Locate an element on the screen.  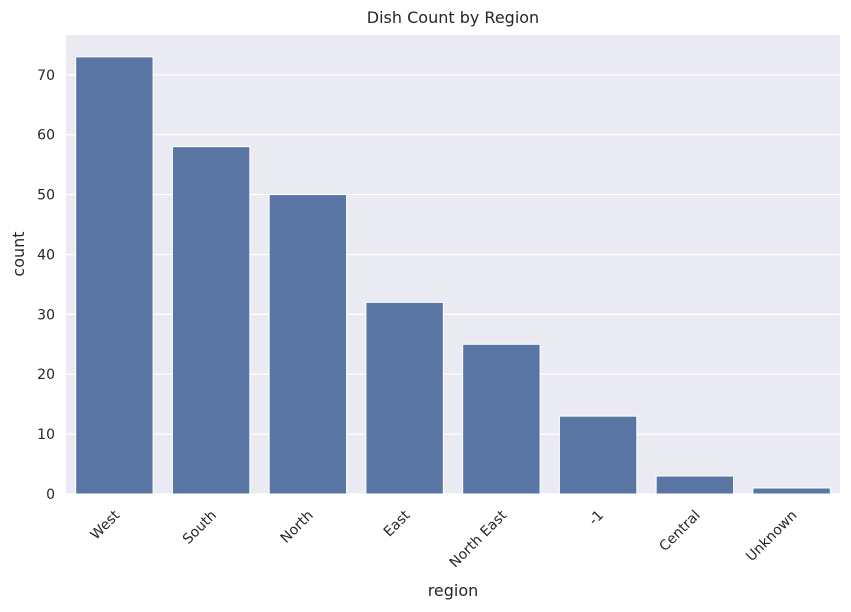
x-tick-label: East is located at coordinates (397, 523).